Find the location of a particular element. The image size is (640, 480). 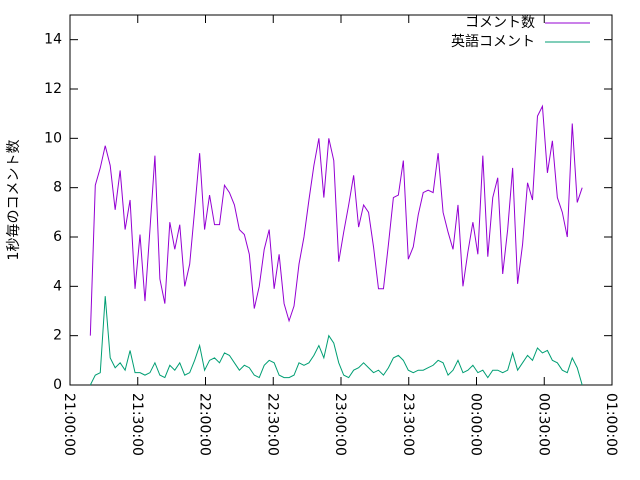

legend-label: 英語コメント is located at coordinates (493, 41).